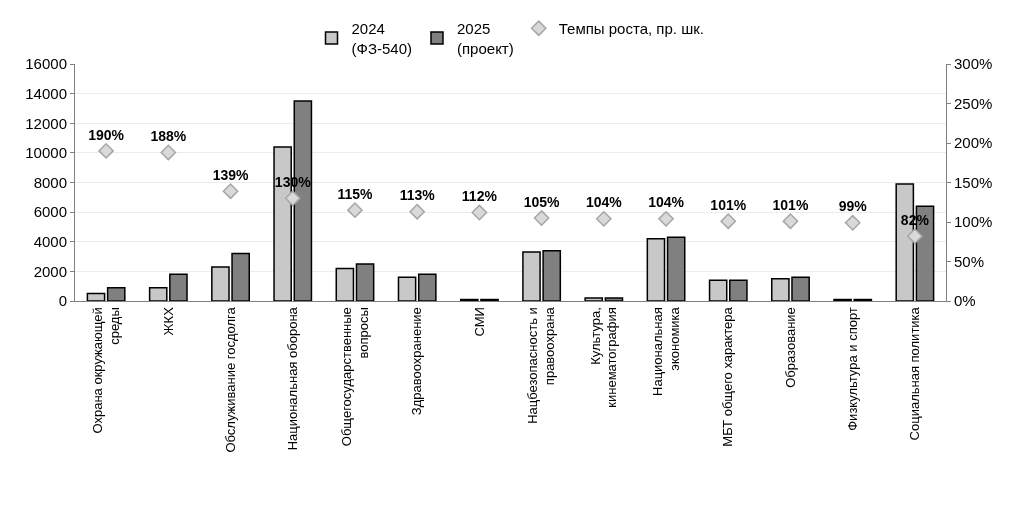 This screenshot has height=506, width=1031. Describe the element at coordinates (915, 219) in the screenshot. I see `data-label: 82%` at that location.